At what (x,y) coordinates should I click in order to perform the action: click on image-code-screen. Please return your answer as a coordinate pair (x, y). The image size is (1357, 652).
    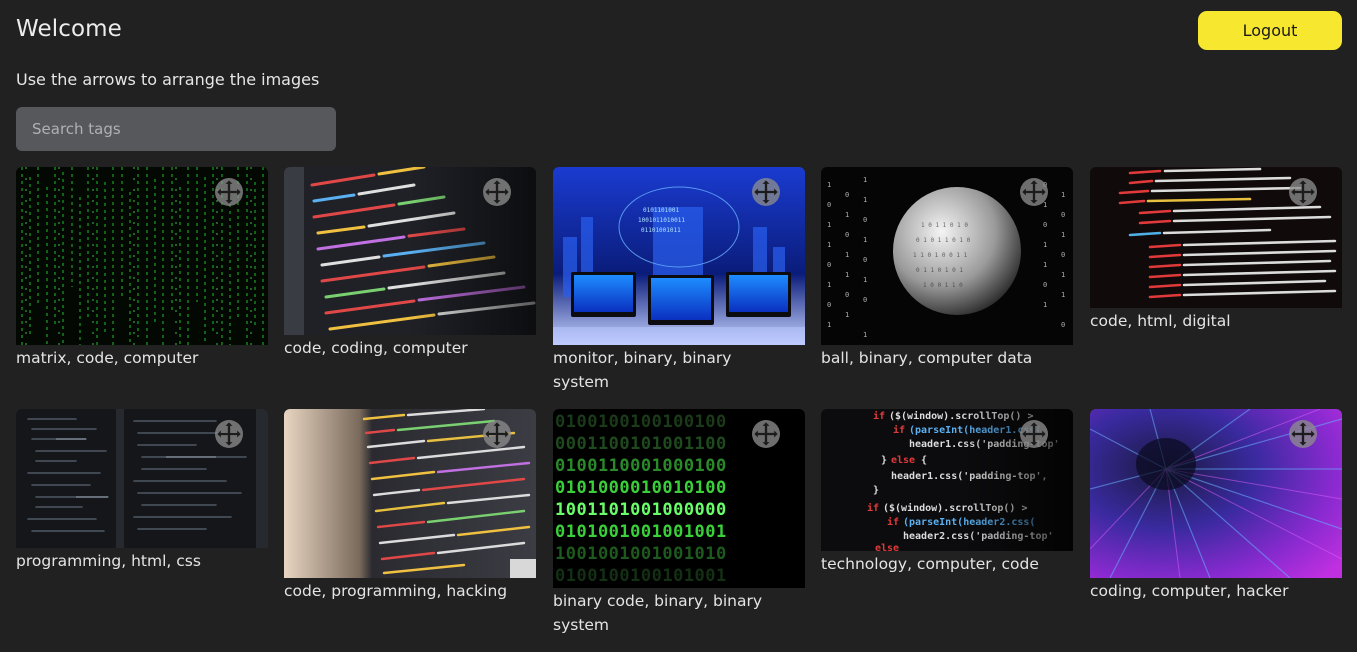
    Looking at the image, I should click on (410, 251).